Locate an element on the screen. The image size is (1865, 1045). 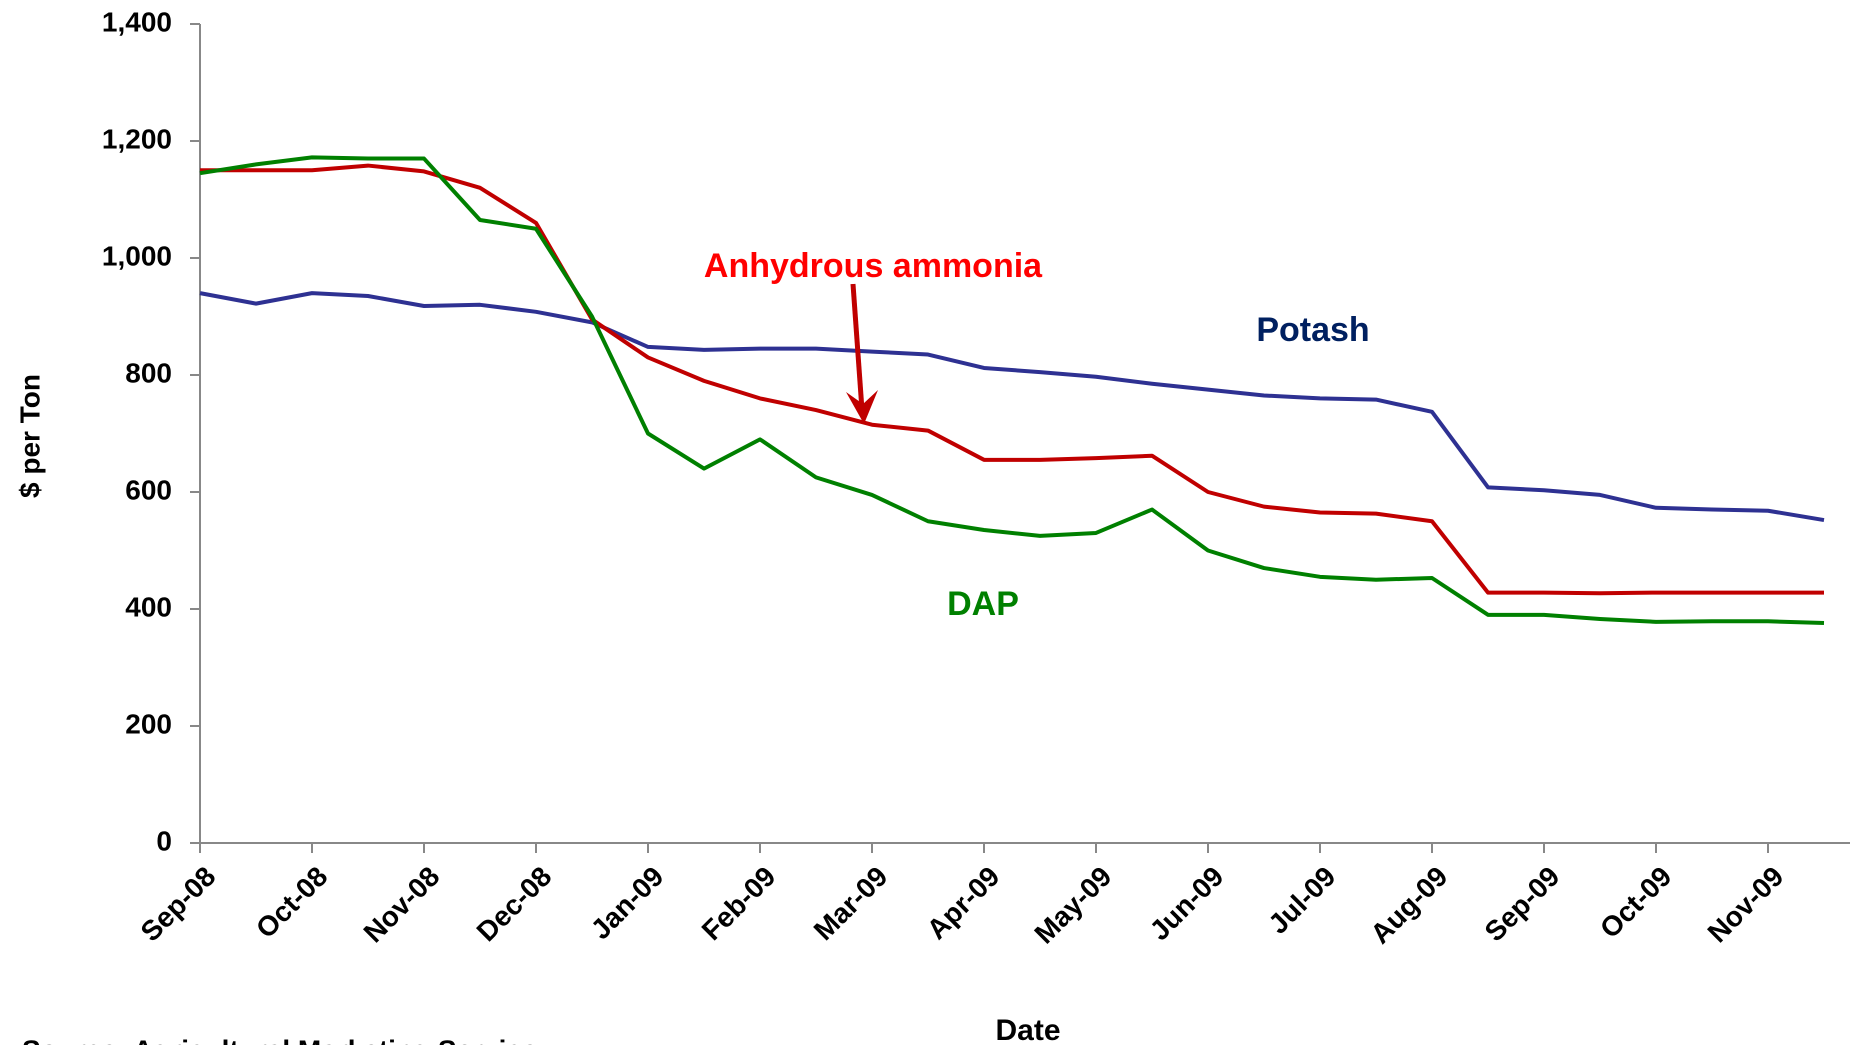
y-tick-label: 1,200 is located at coordinates (137, 138).